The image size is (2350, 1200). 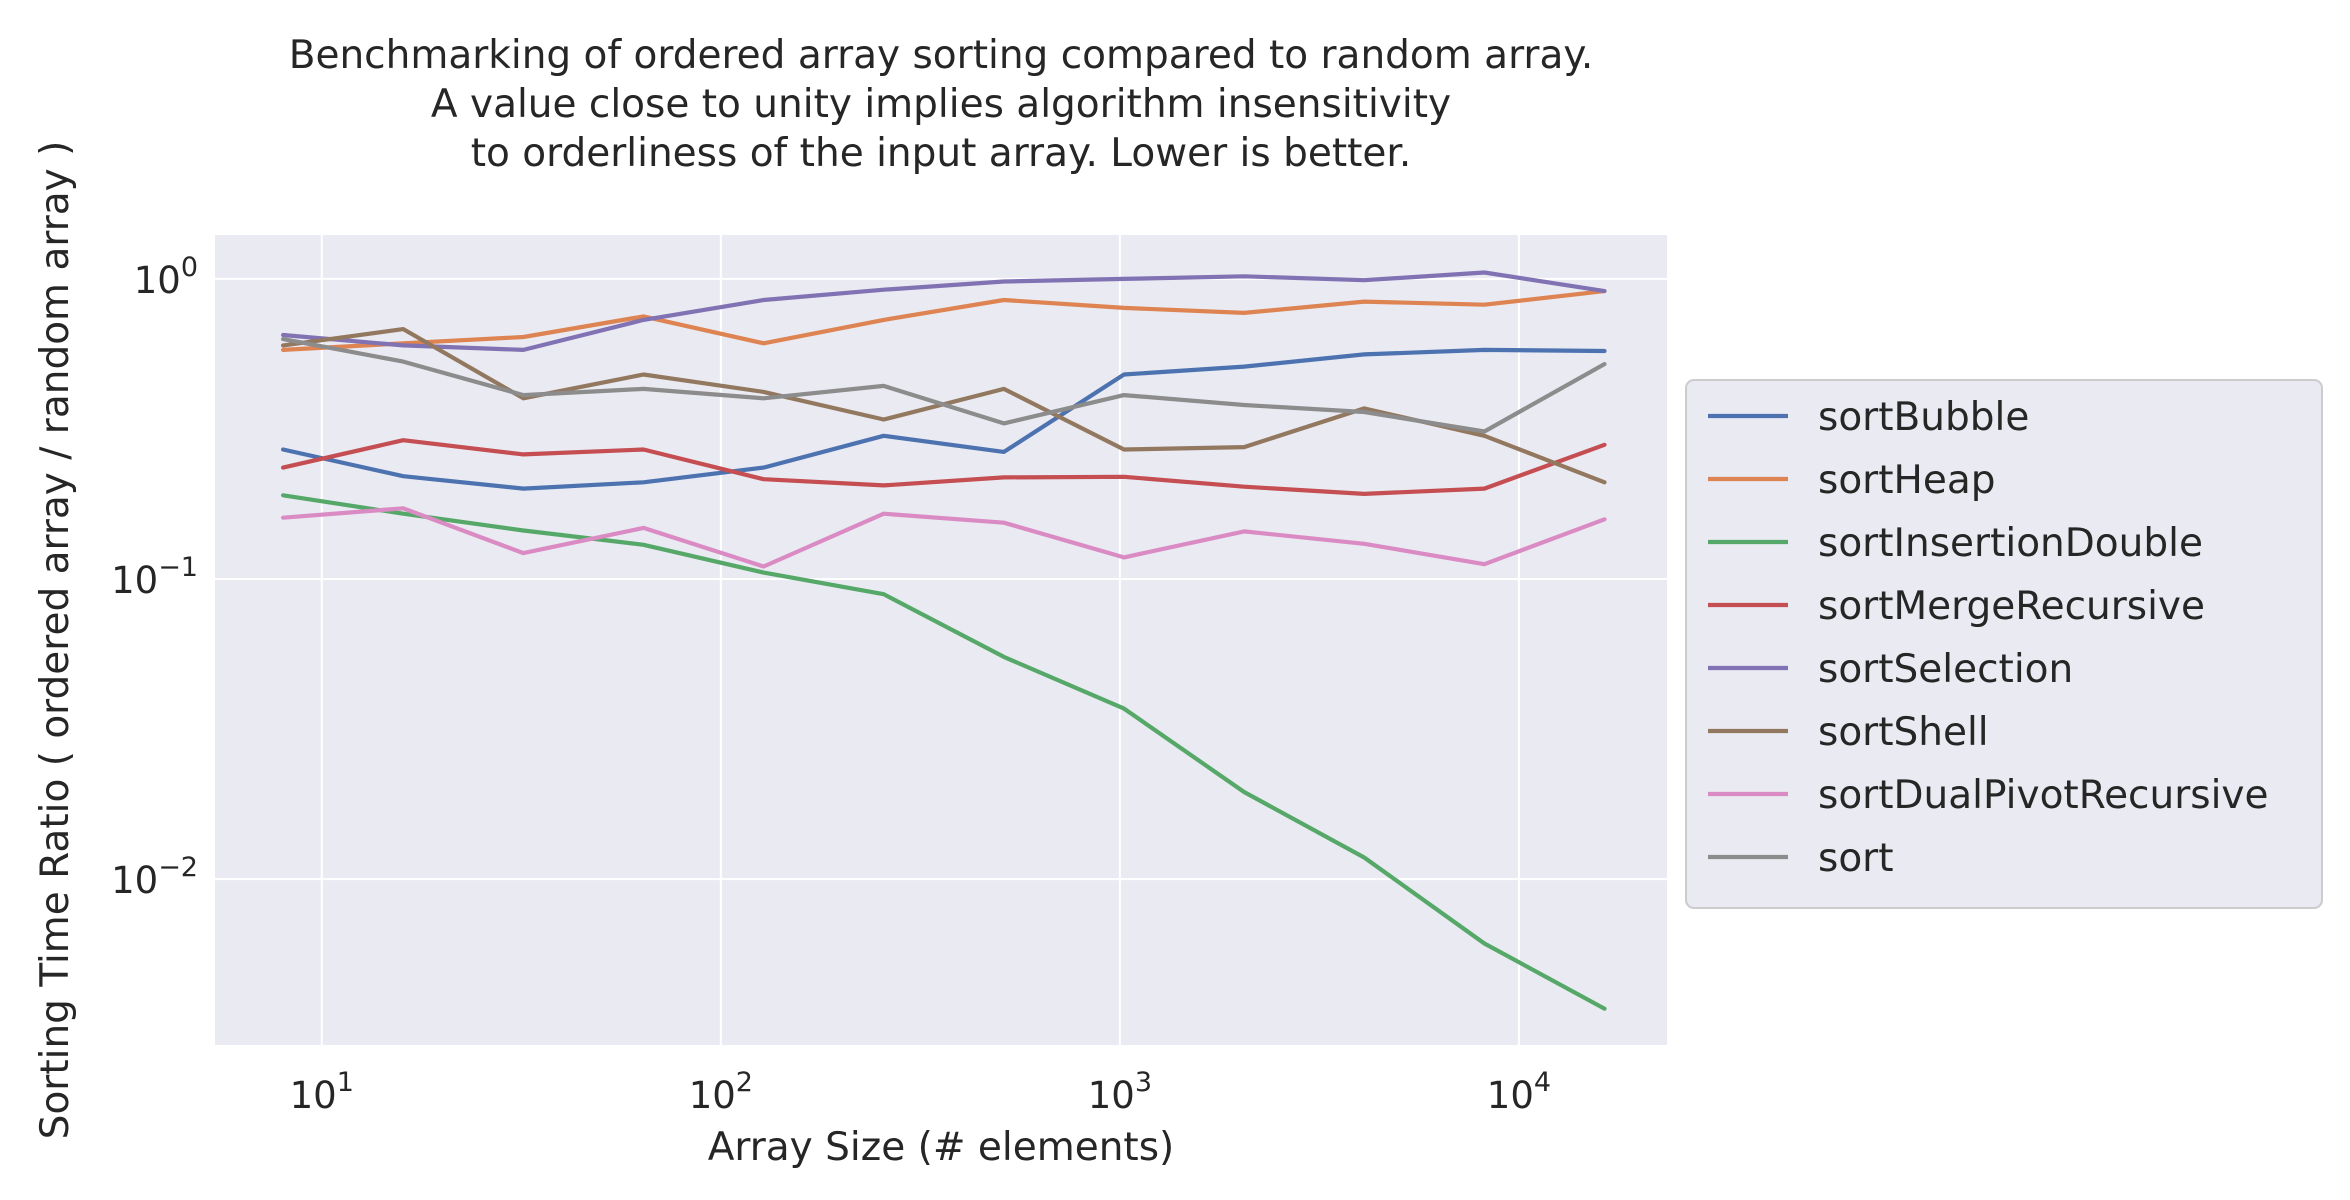 What do you see at coordinates (2011, 606) in the screenshot?
I see `legend-label: sortMergeRecursive` at bounding box center [2011, 606].